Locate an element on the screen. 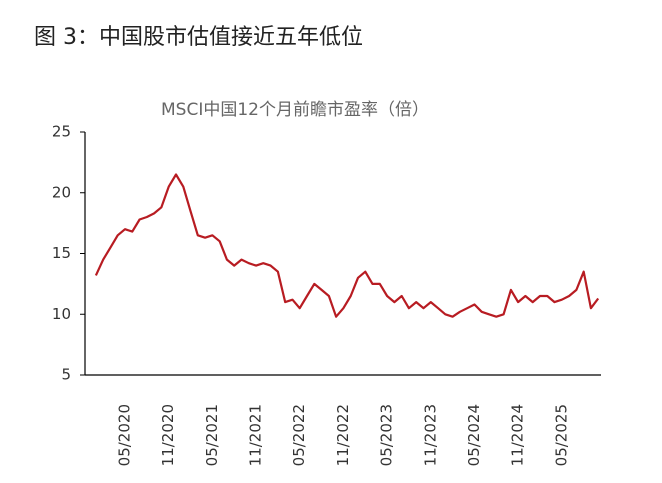  x-tick-label: 05/2025 is located at coordinates (561, 435).